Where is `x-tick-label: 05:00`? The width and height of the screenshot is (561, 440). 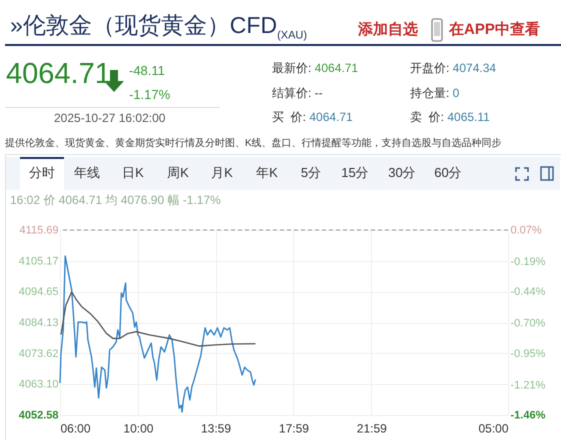 x-tick-label: 05:00 is located at coordinates (493, 429).